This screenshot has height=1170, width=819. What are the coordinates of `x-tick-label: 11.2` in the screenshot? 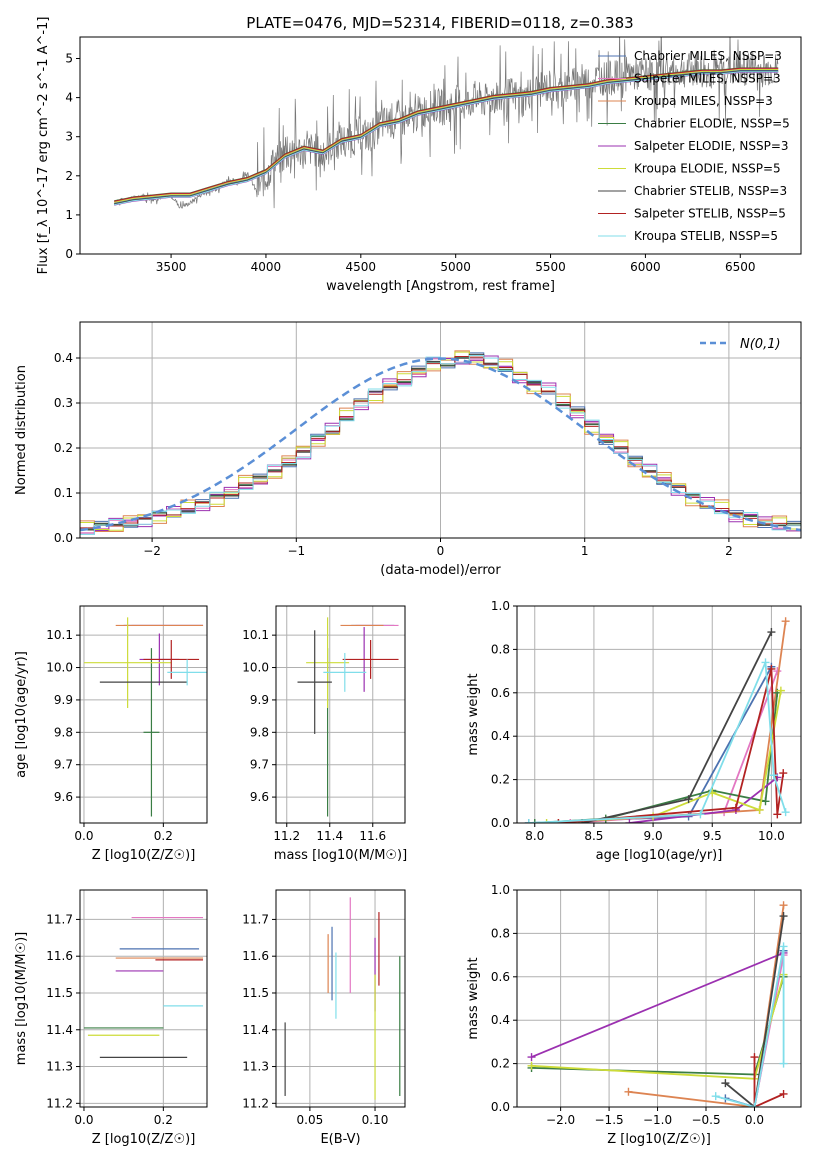 It's located at (286, 836).